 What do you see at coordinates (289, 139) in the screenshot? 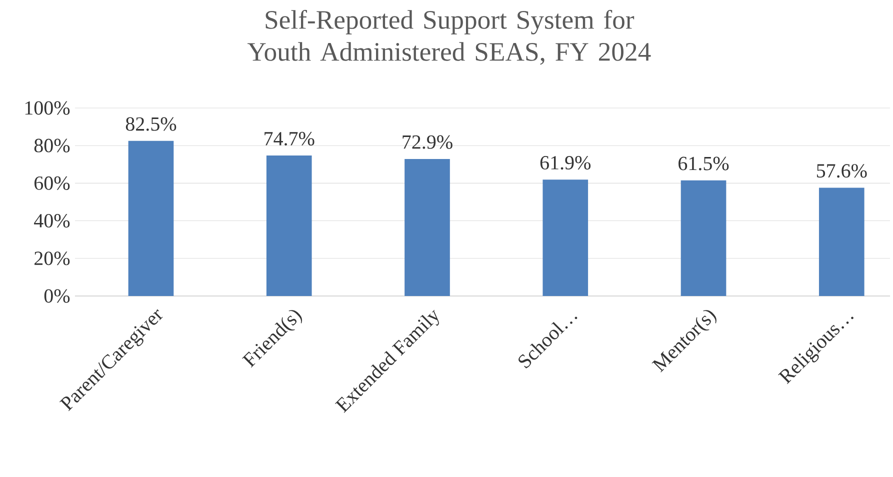
I see `data-label: 74.7%` at bounding box center [289, 139].